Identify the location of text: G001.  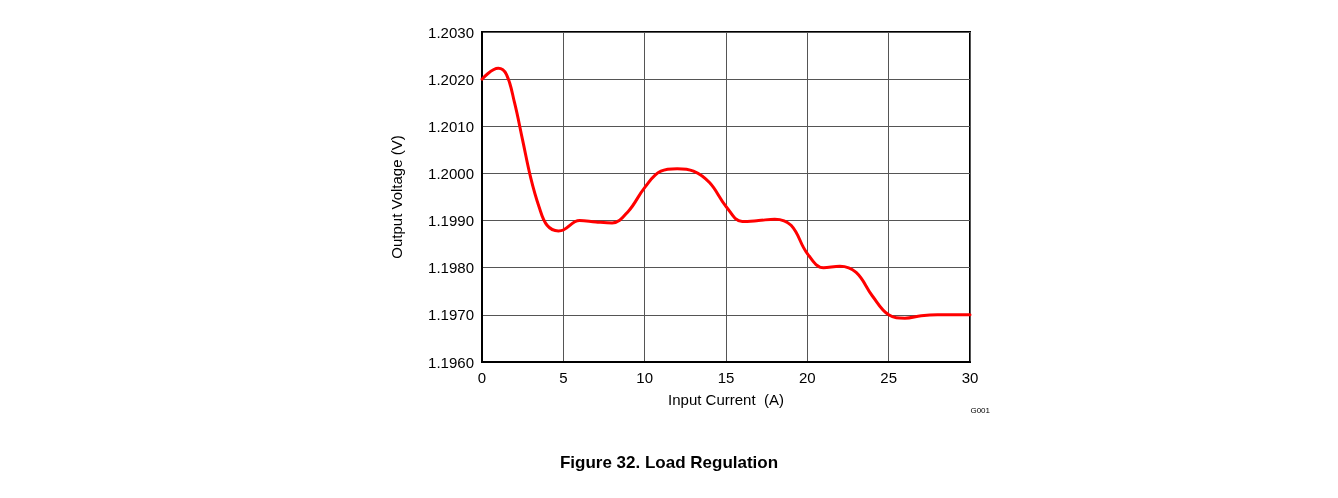
(980, 410).